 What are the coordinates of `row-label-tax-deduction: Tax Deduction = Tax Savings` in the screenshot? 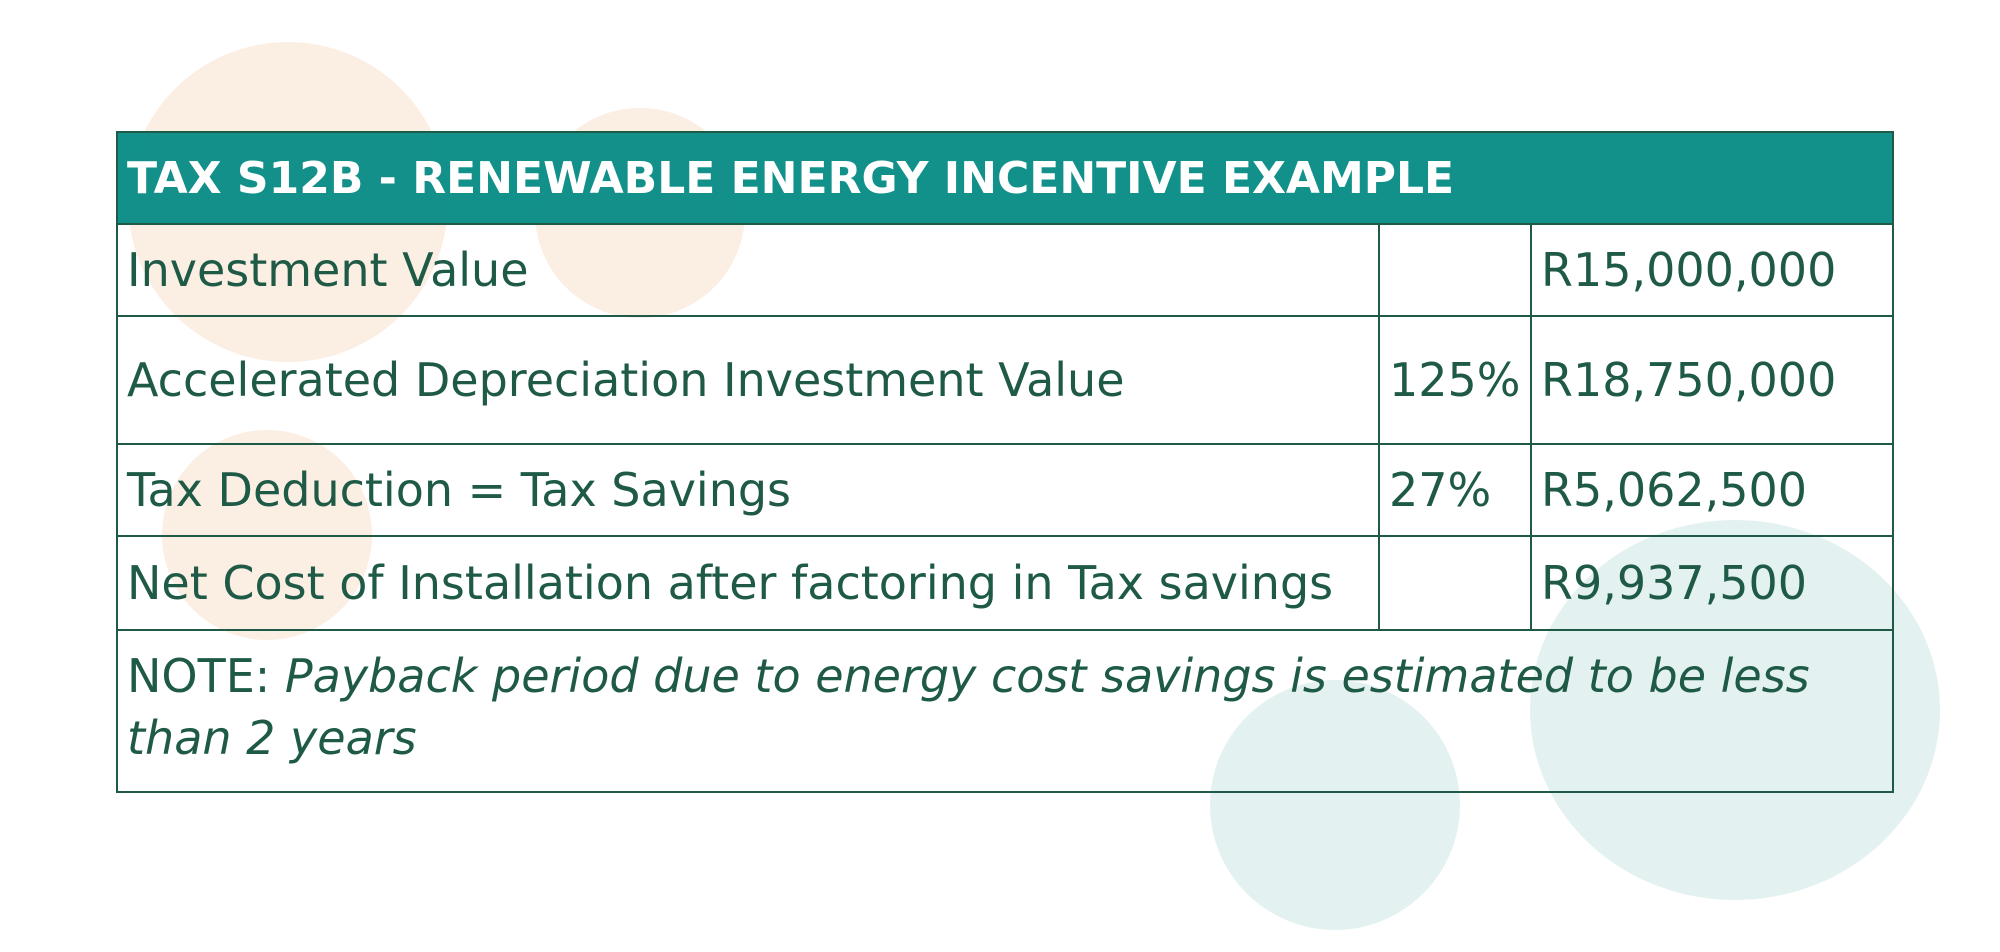 It's located at (749, 491).